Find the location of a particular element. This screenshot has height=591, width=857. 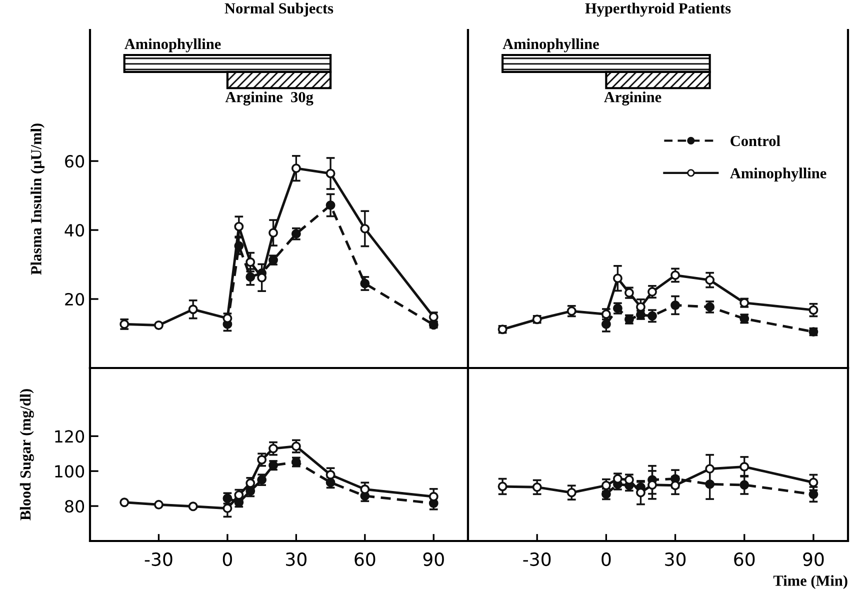

legend-label: Aminophylline is located at coordinates (778, 175).